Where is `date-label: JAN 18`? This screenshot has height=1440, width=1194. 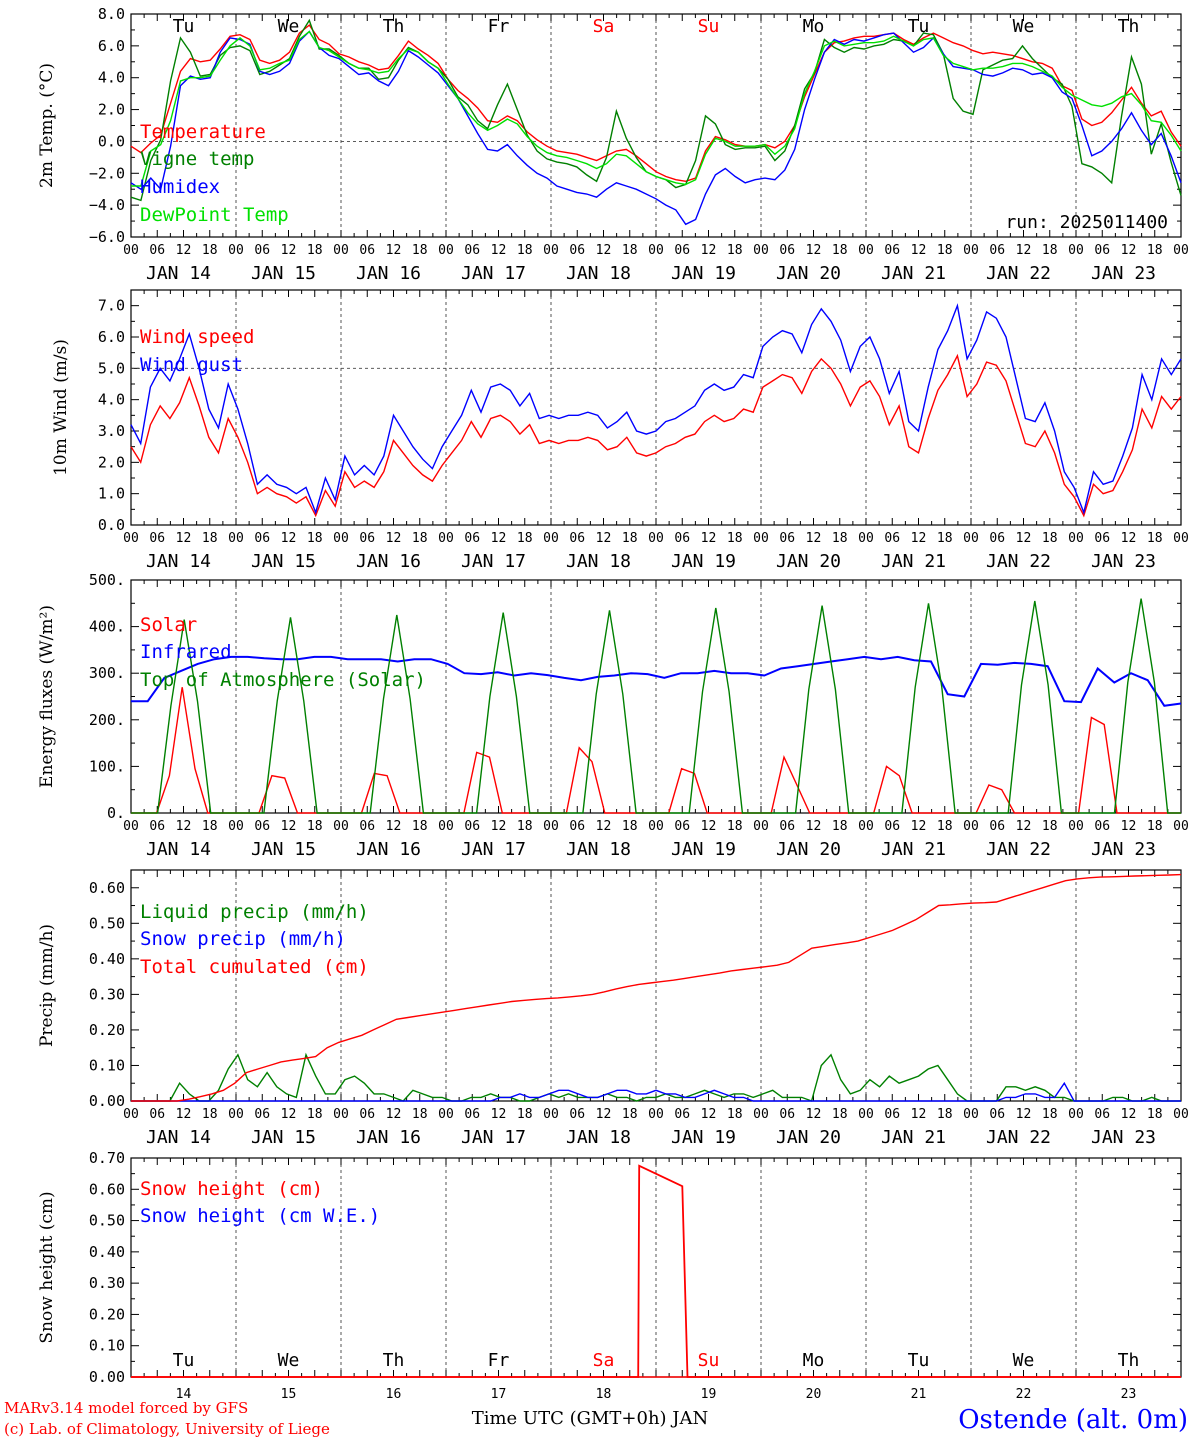
date-label: JAN 18 is located at coordinates (598, 1137).